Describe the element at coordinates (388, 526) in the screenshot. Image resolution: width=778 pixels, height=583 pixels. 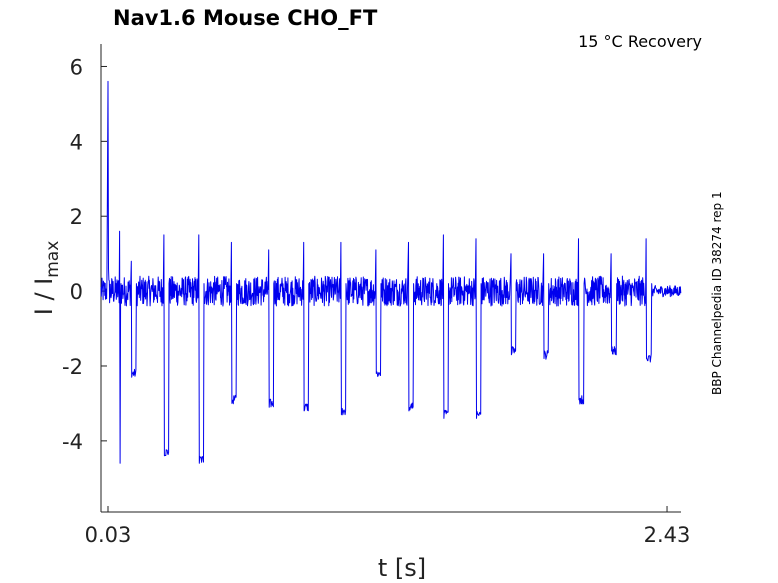
I see `x-axis-ticks: 0.03 2.43` at that location.